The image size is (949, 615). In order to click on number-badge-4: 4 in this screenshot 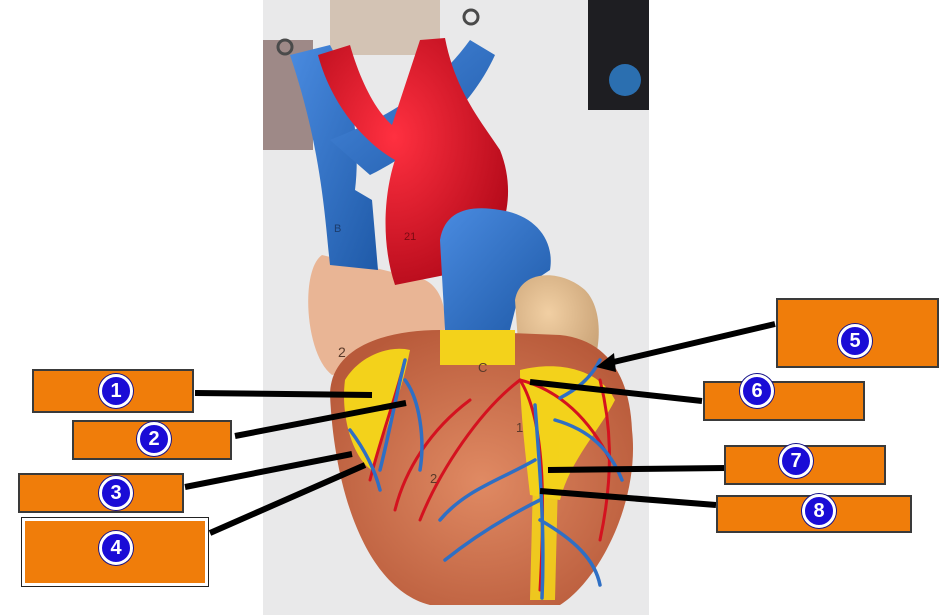, I will do `click(116, 548)`.